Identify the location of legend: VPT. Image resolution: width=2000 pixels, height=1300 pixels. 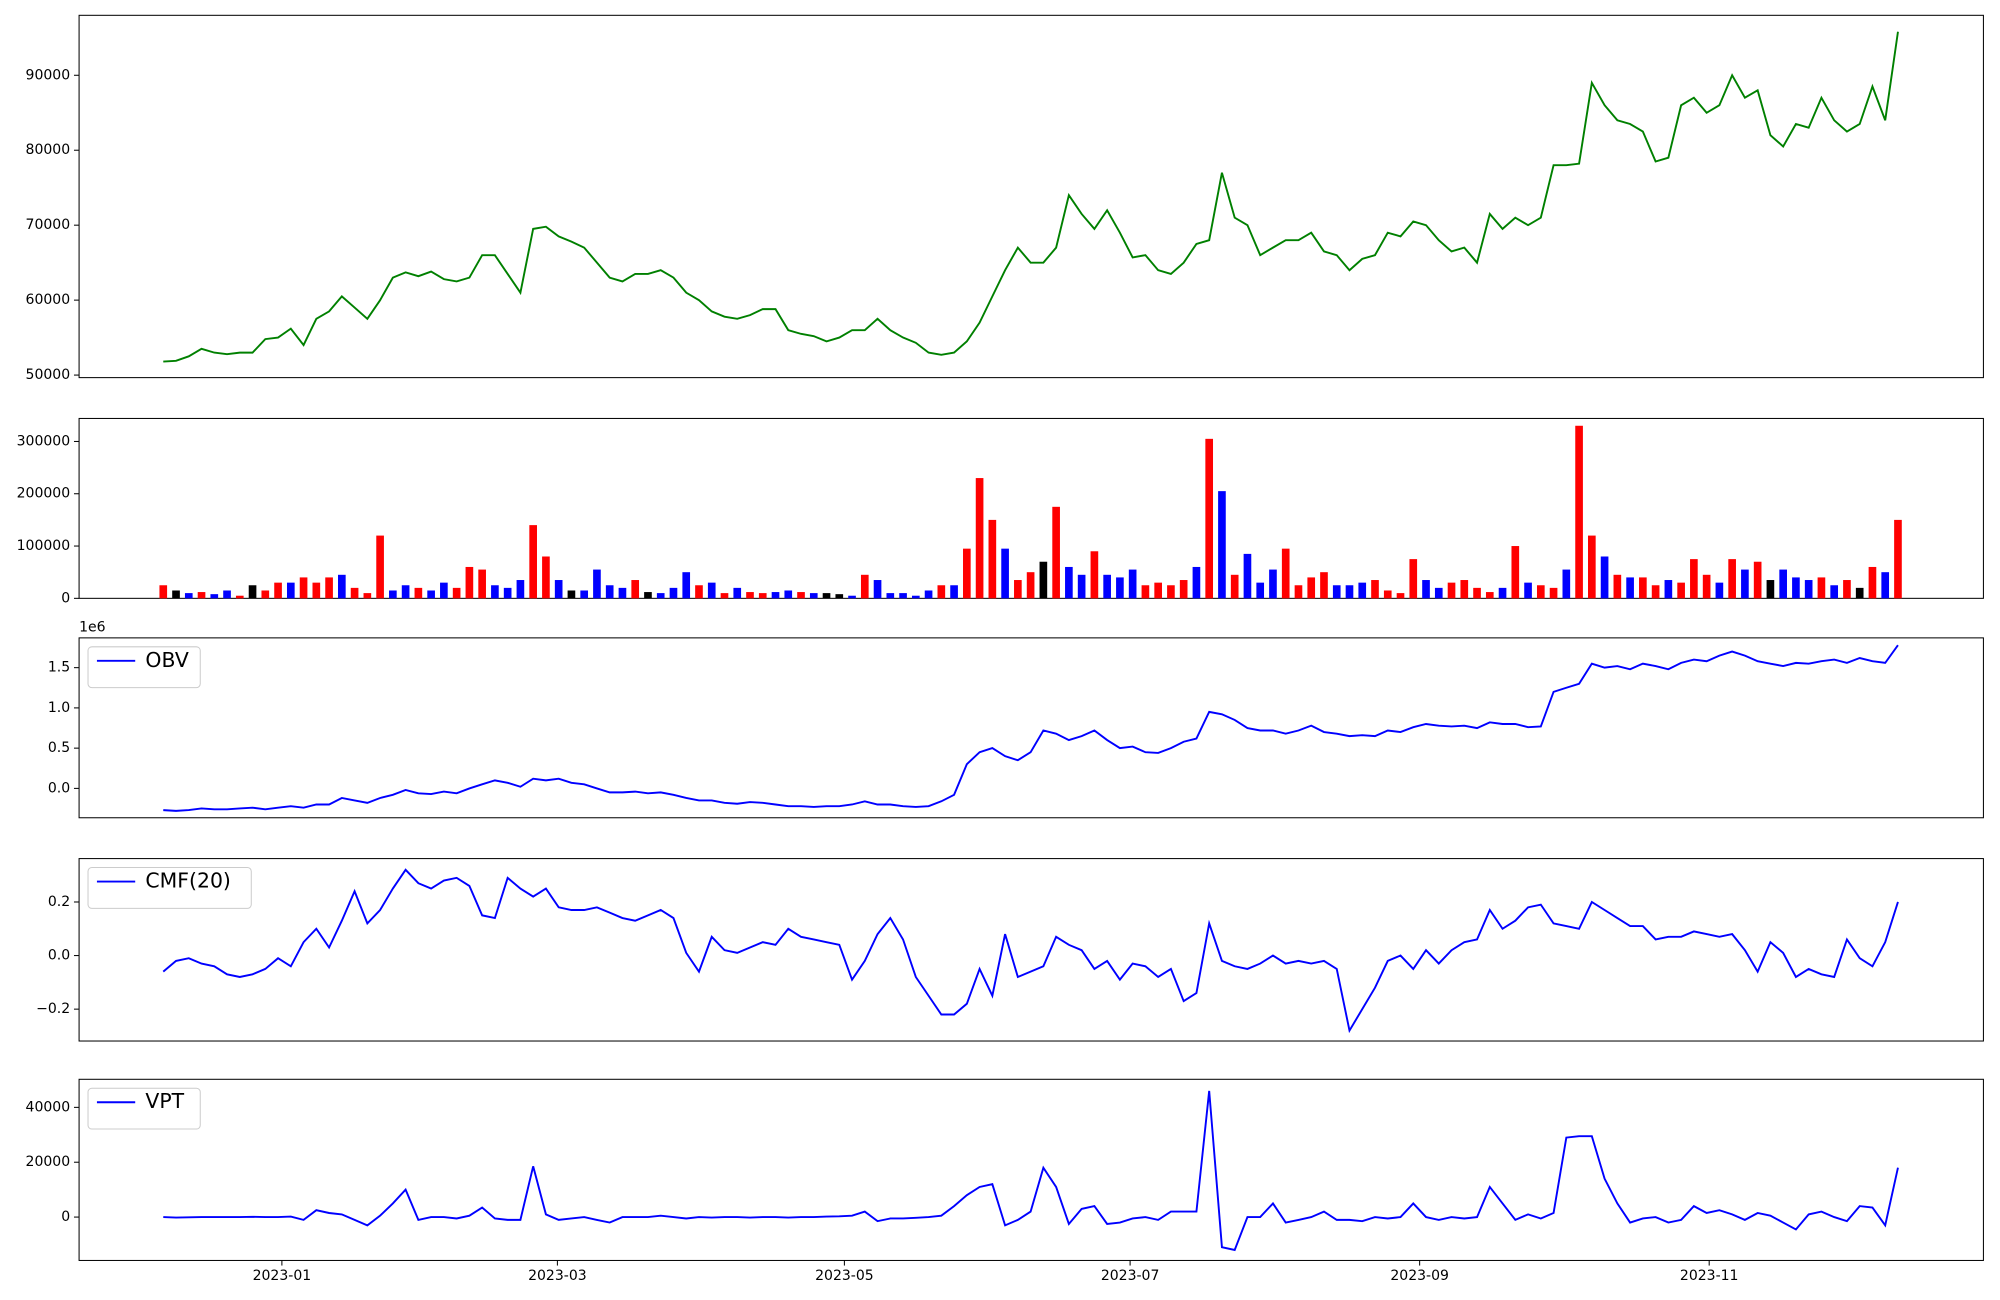
(144, 1108).